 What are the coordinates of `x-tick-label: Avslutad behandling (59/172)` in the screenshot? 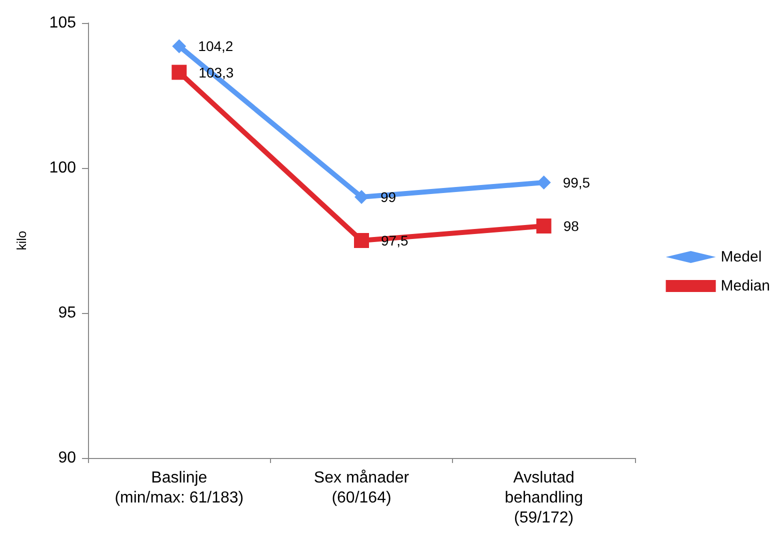 It's located at (543, 498).